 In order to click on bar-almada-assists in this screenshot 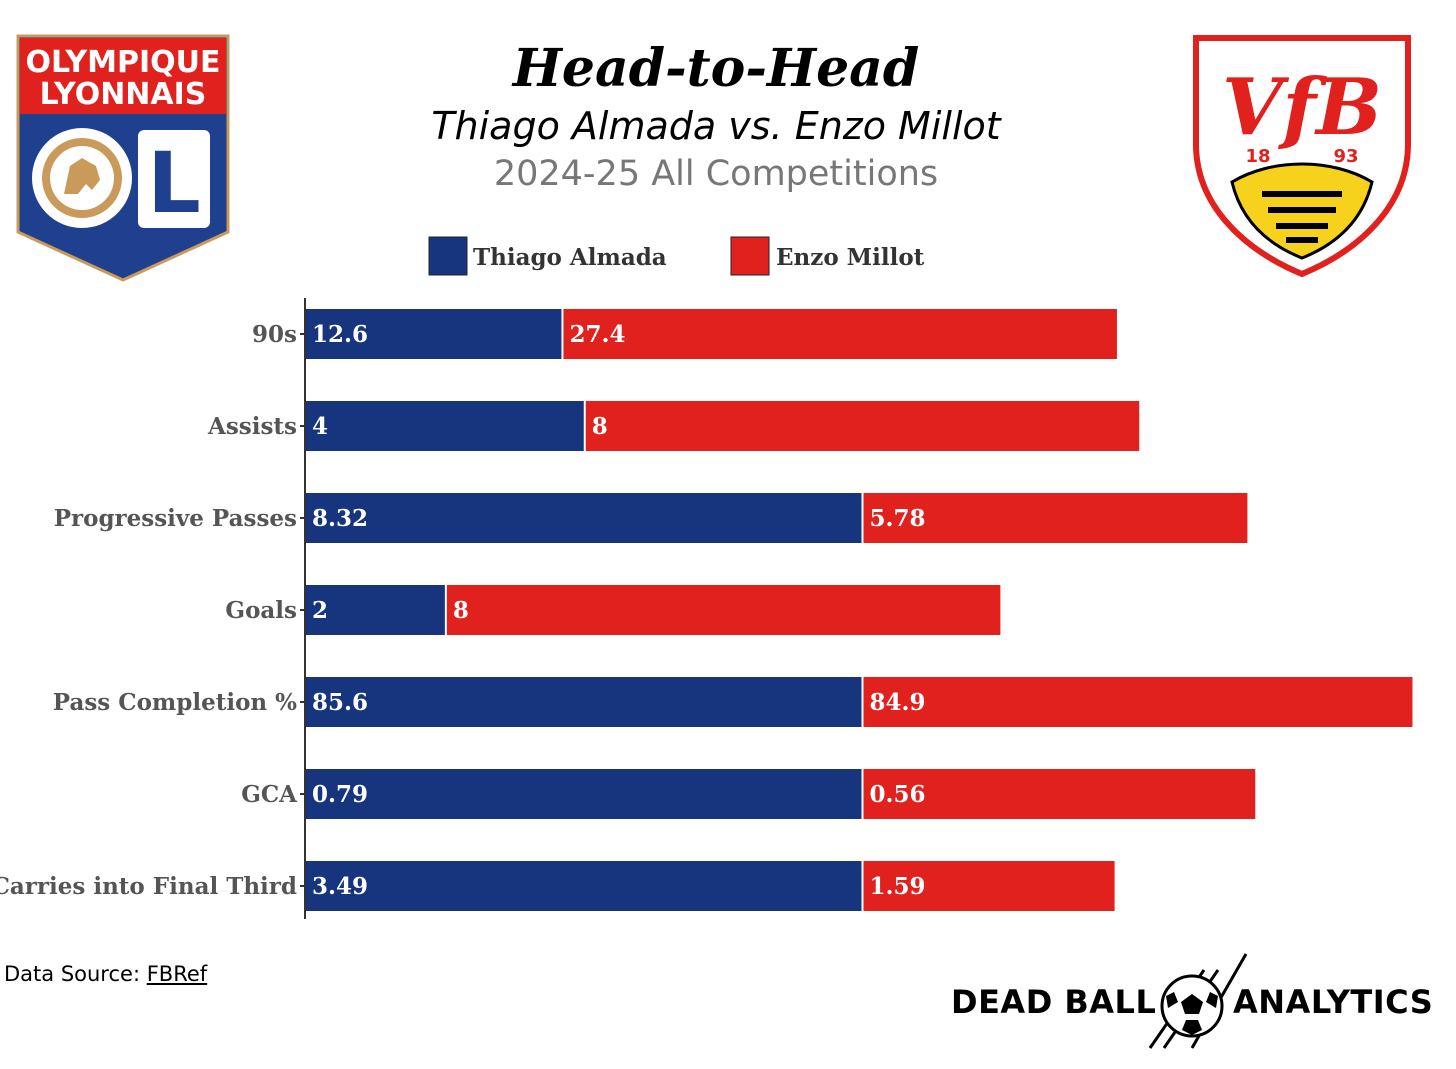, I will do `click(445, 426)`.